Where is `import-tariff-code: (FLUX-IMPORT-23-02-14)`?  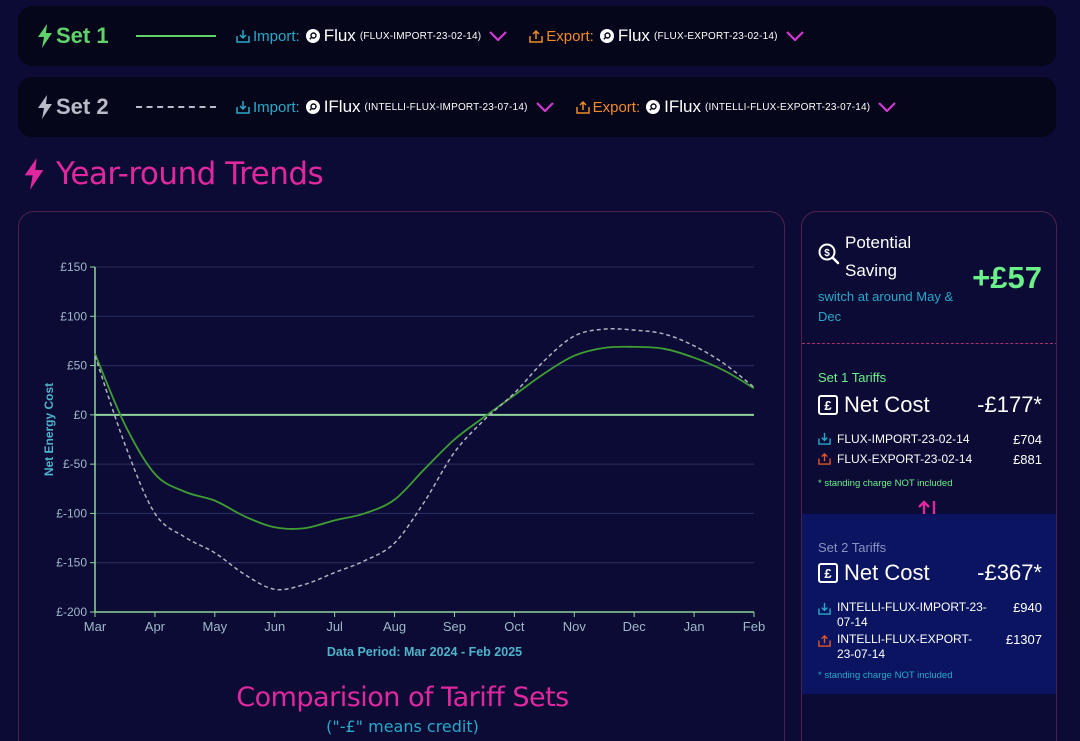
import-tariff-code: (FLUX-IMPORT-23-02-14) is located at coordinates (420, 36).